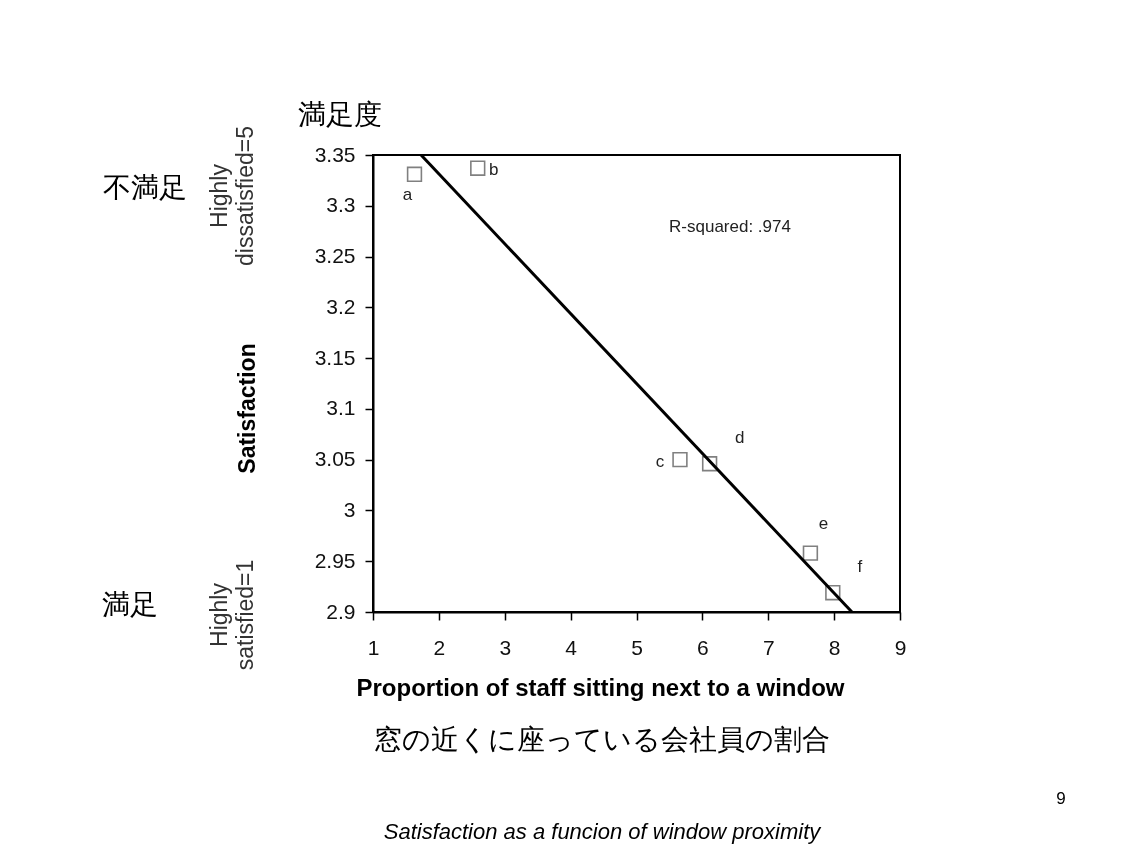  What do you see at coordinates (145, 187) in the screenshot?
I see `text: 不満足` at bounding box center [145, 187].